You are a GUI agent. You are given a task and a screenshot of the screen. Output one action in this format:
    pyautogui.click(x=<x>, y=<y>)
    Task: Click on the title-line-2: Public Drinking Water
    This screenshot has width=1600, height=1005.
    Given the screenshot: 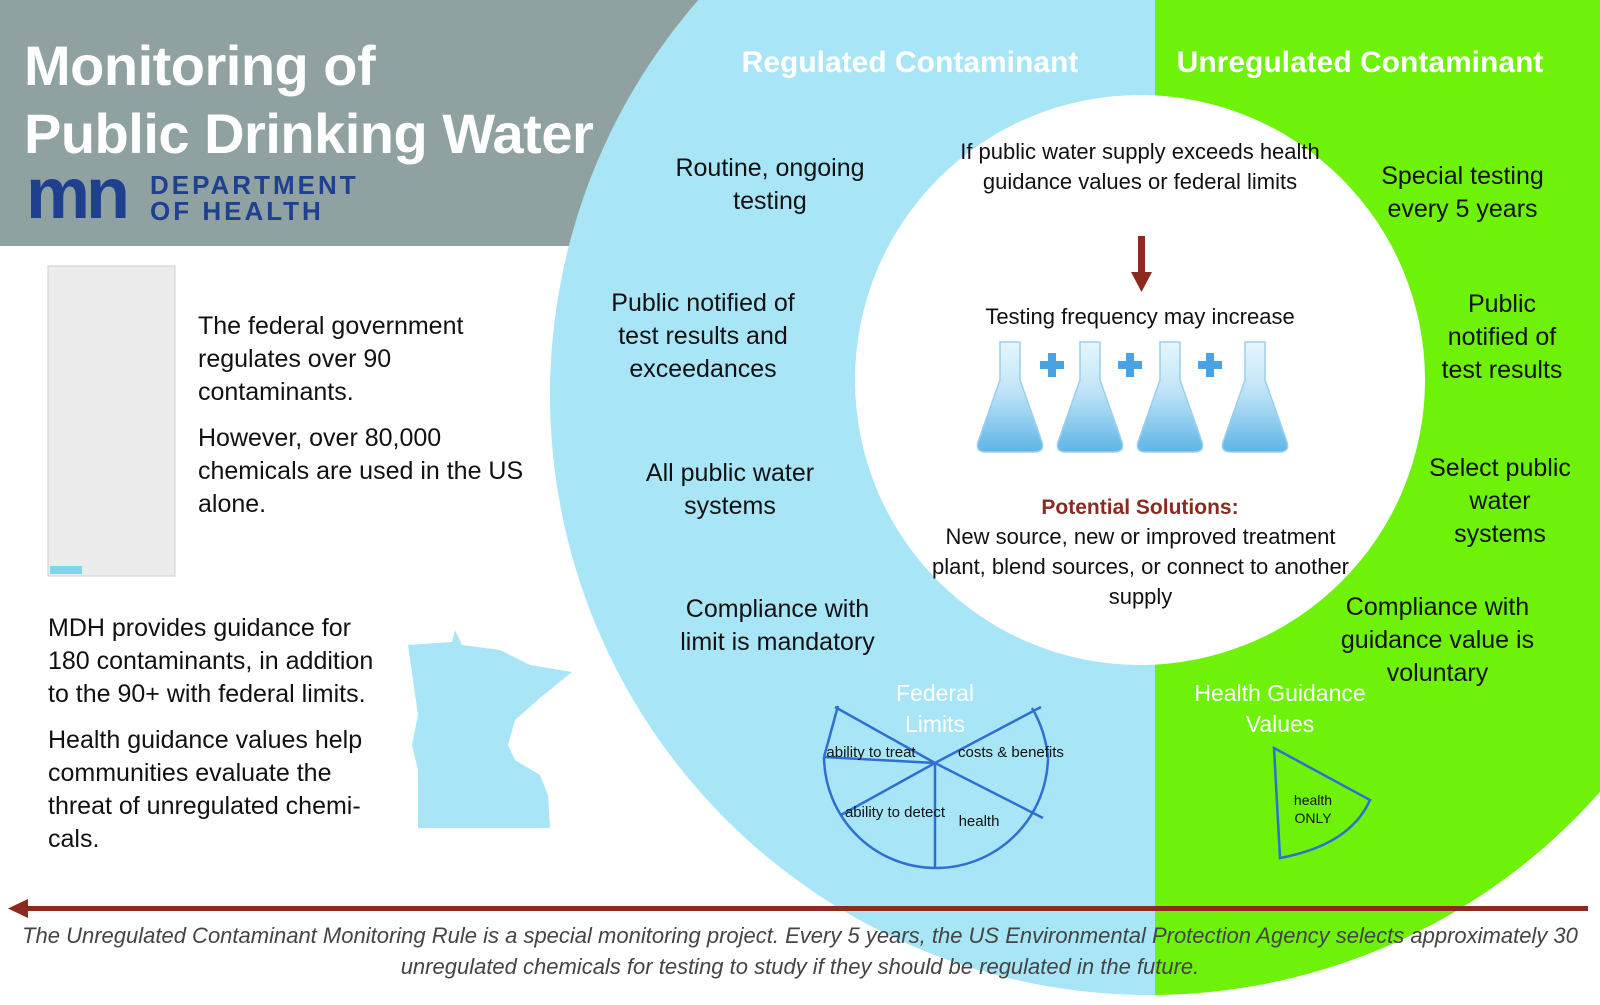 What is the action you would take?
    pyautogui.click(x=309, y=133)
    